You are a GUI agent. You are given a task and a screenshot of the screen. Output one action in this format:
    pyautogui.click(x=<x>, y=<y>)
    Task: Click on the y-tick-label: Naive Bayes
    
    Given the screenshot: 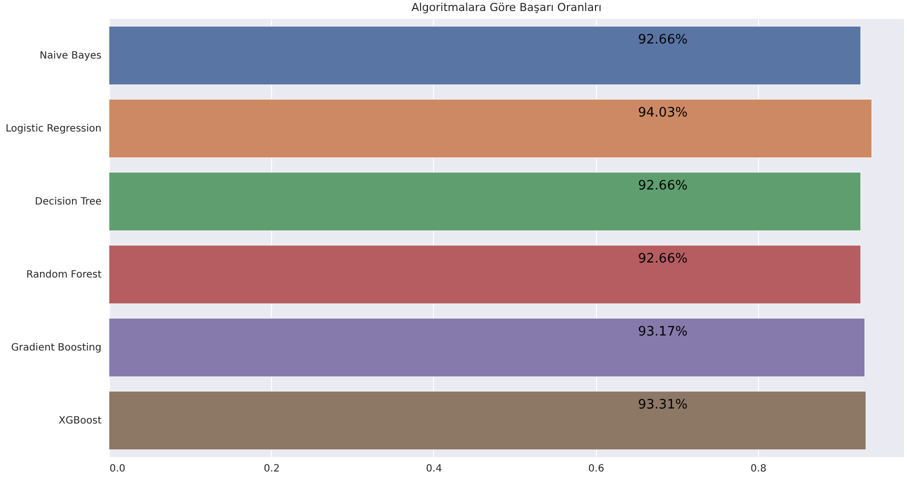 What is the action you would take?
    pyautogui.click(x=71, y=56)
    